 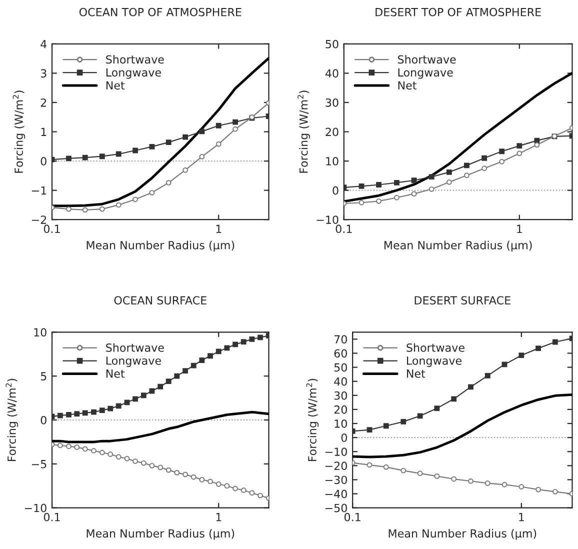 I want to click on chart-title: OCEAN SURFACE, so click(x=160, y=300).